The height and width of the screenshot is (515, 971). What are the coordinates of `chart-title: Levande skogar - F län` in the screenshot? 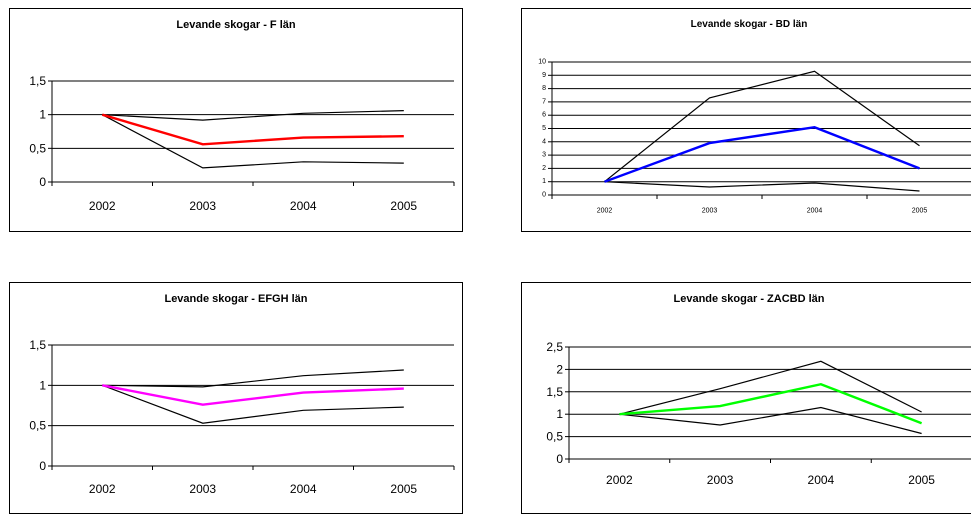 It's located at (236, 25).